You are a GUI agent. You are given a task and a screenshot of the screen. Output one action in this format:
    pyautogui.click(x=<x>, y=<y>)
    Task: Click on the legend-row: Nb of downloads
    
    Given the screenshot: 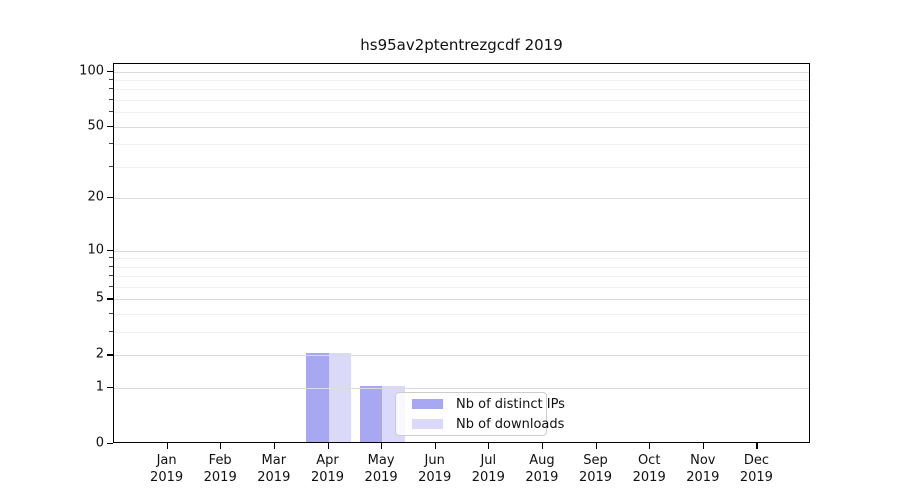 What is the action you would take?
    pyautogui.click(x=488, y=424)
    